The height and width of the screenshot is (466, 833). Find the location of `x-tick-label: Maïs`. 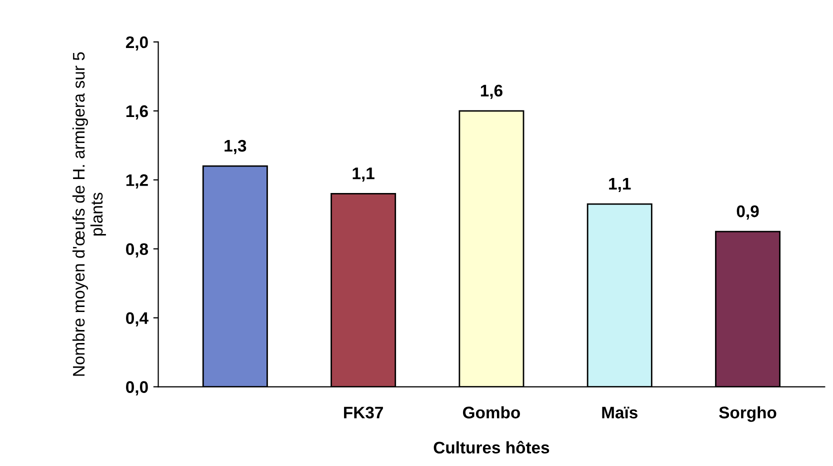

x-tick-label: Maïs is located at coordinates (620, 412).